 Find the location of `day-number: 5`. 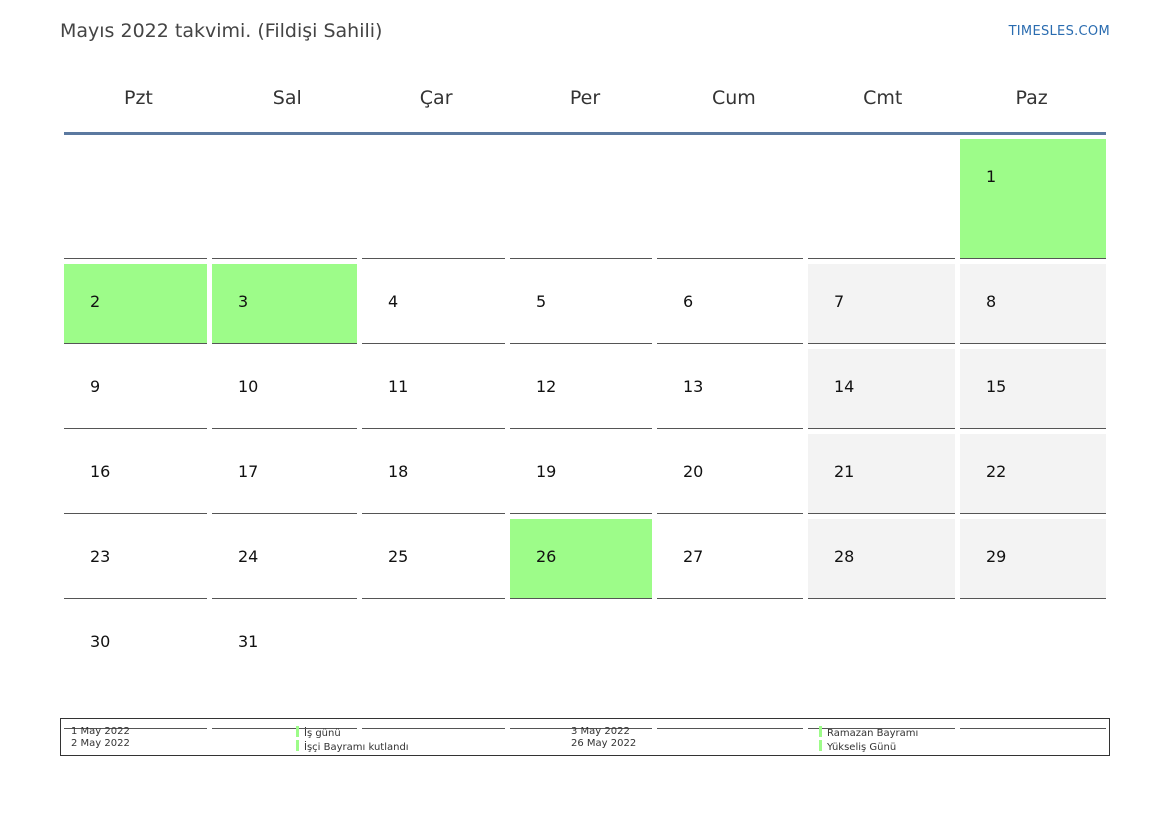

day-number: 5 is located at coordinates (541, 301).